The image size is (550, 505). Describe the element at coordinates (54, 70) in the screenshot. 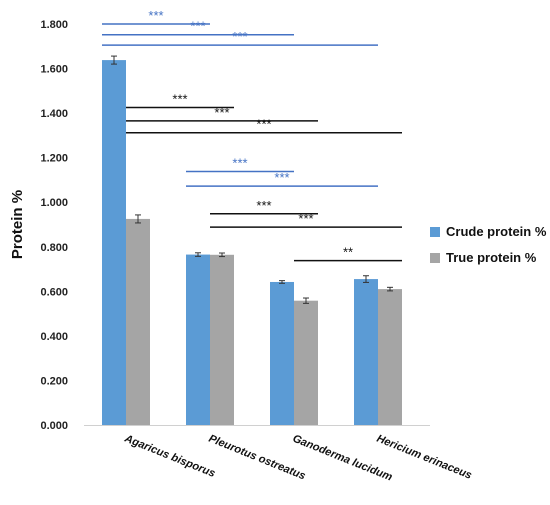

I see `y-tick-label: 1.600` at that location.